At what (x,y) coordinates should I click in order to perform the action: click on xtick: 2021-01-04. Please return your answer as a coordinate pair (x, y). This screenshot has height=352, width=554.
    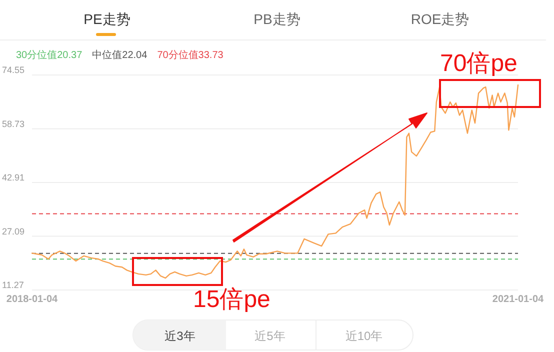
    Looking at the image, I should click on (518, 299).